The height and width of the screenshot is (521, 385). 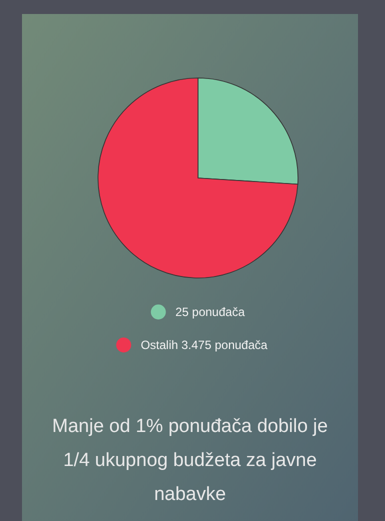 I want to click on legend-label: 25 ponuđača, so click(x=210, y=312).